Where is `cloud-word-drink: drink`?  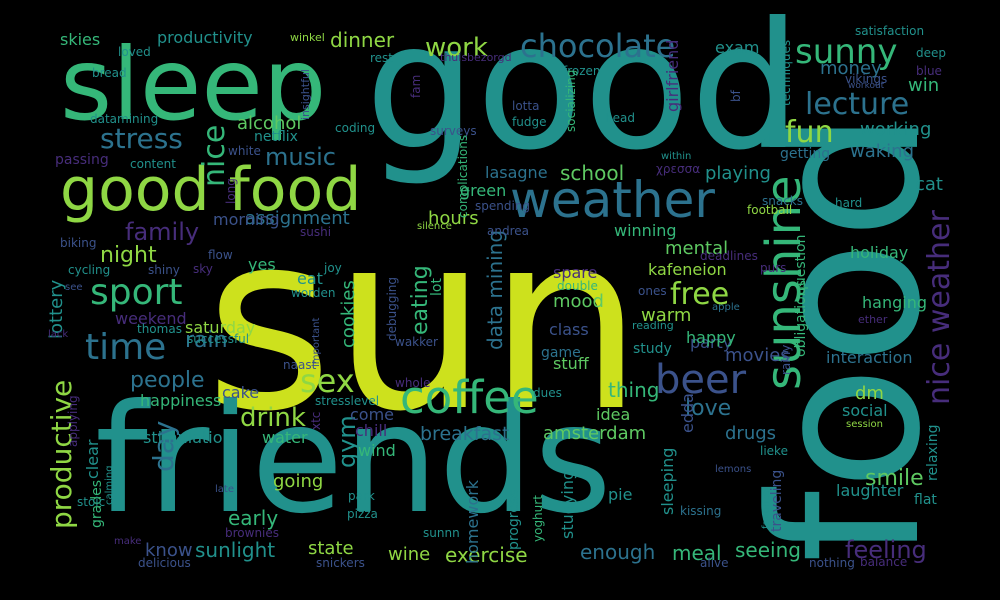 cloud-word-drink: drink is located at coordinates (273, 418).